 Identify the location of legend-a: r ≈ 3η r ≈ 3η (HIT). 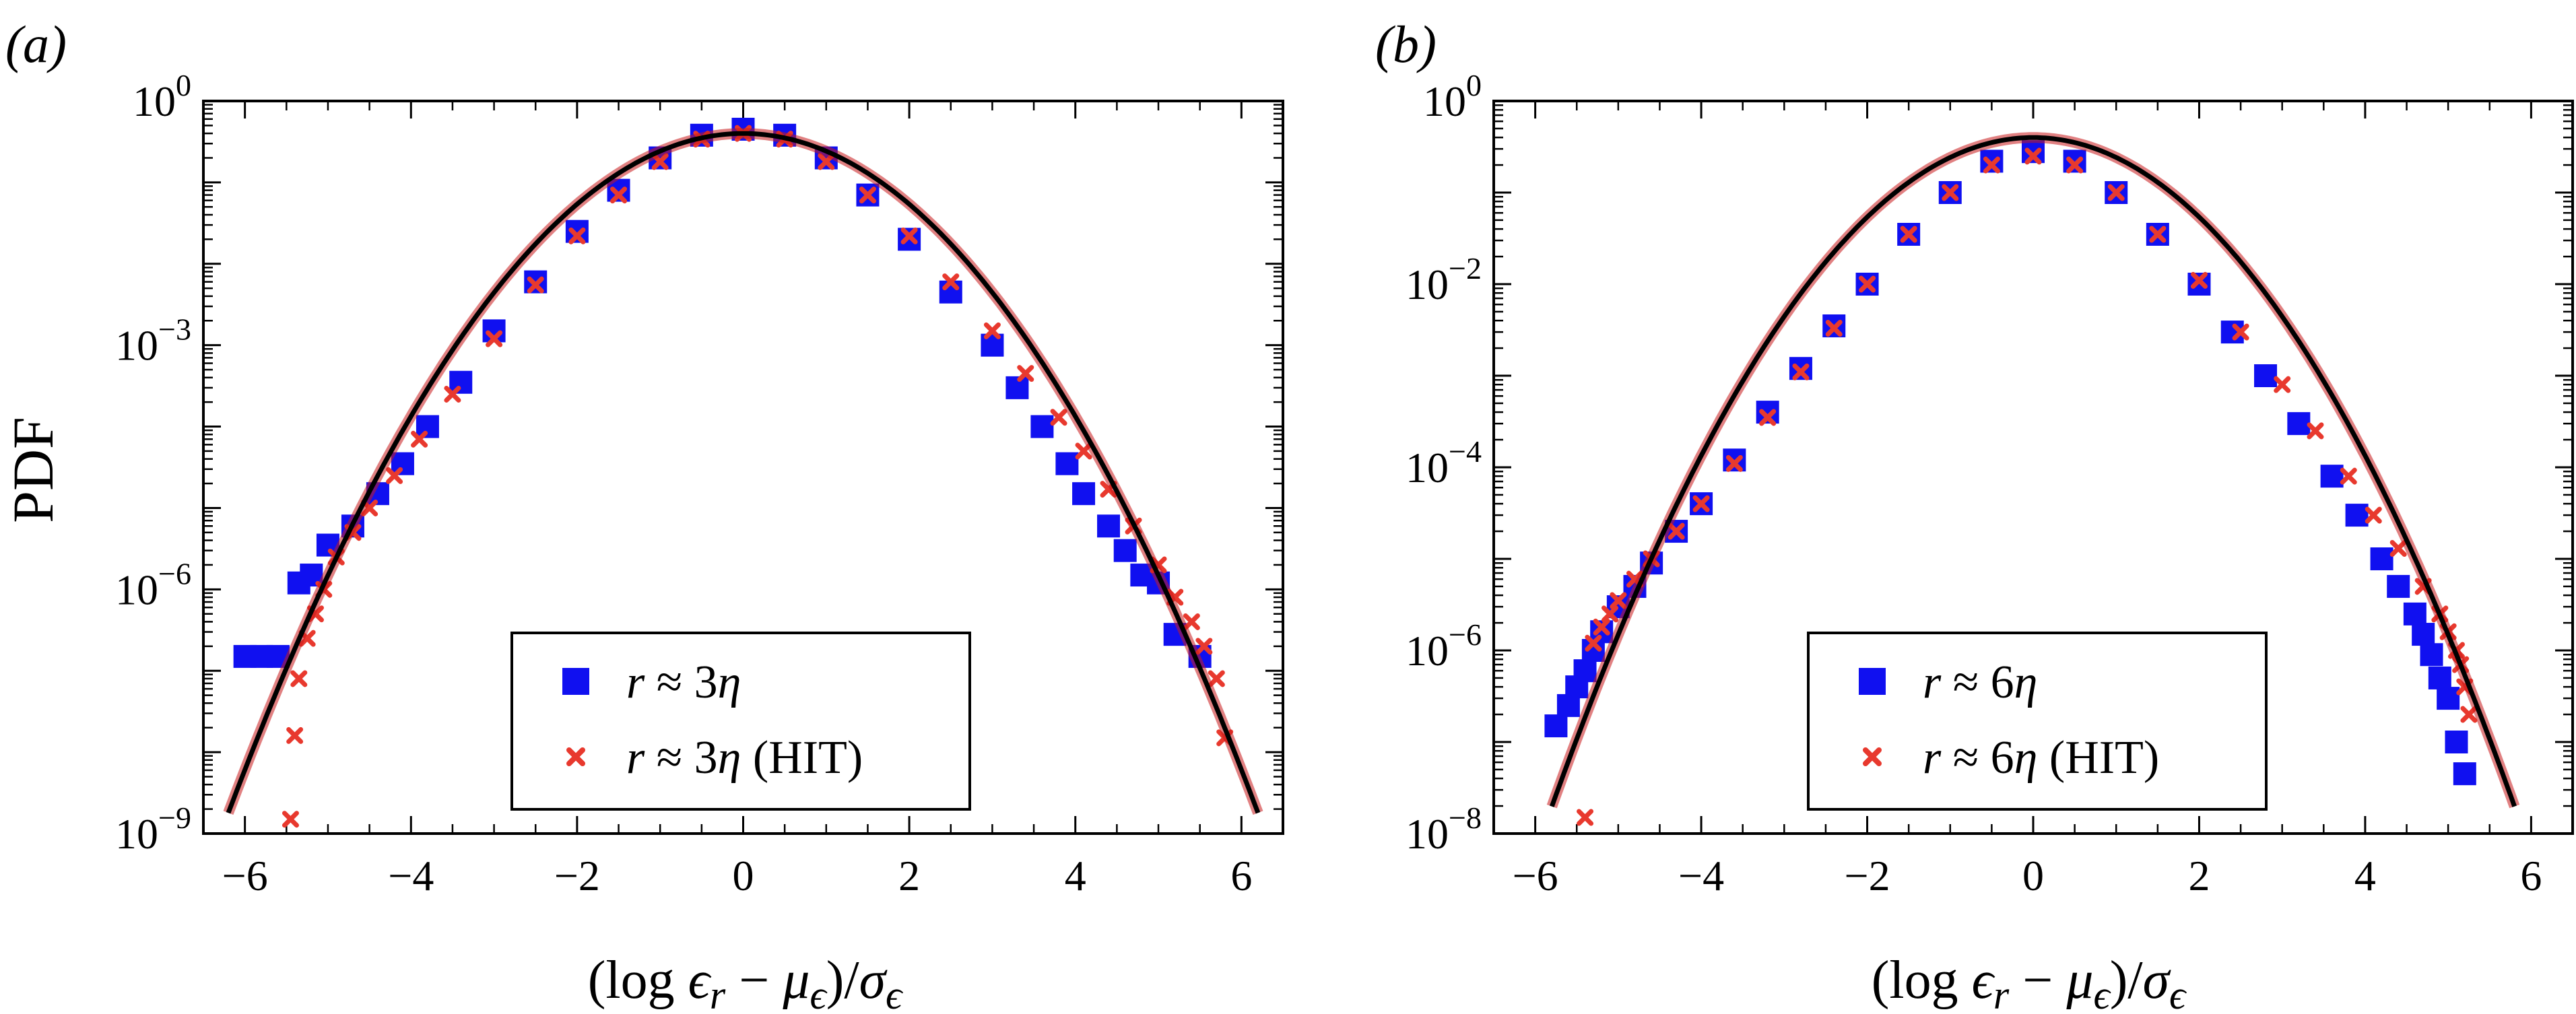
(740, 721).